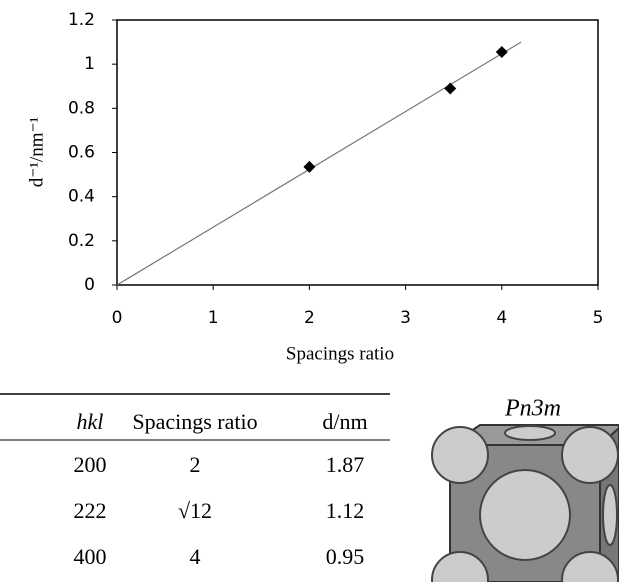  What do you see at coordinates (90, 556) in the screenshot?
I see `table-cell: 400` at bounding box center [90, 556].